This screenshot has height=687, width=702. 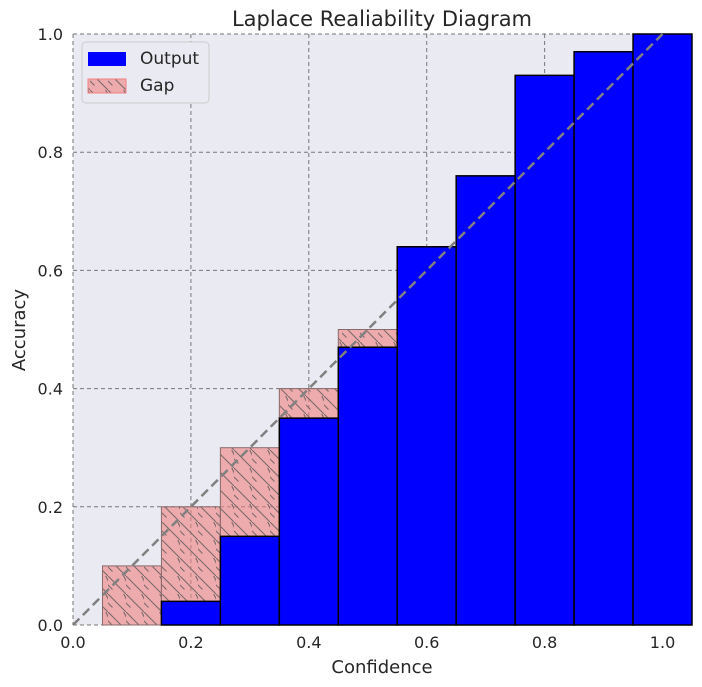 I want to click on chart-title: Laplace Realiability Diagram, so click(x=382, y=19).